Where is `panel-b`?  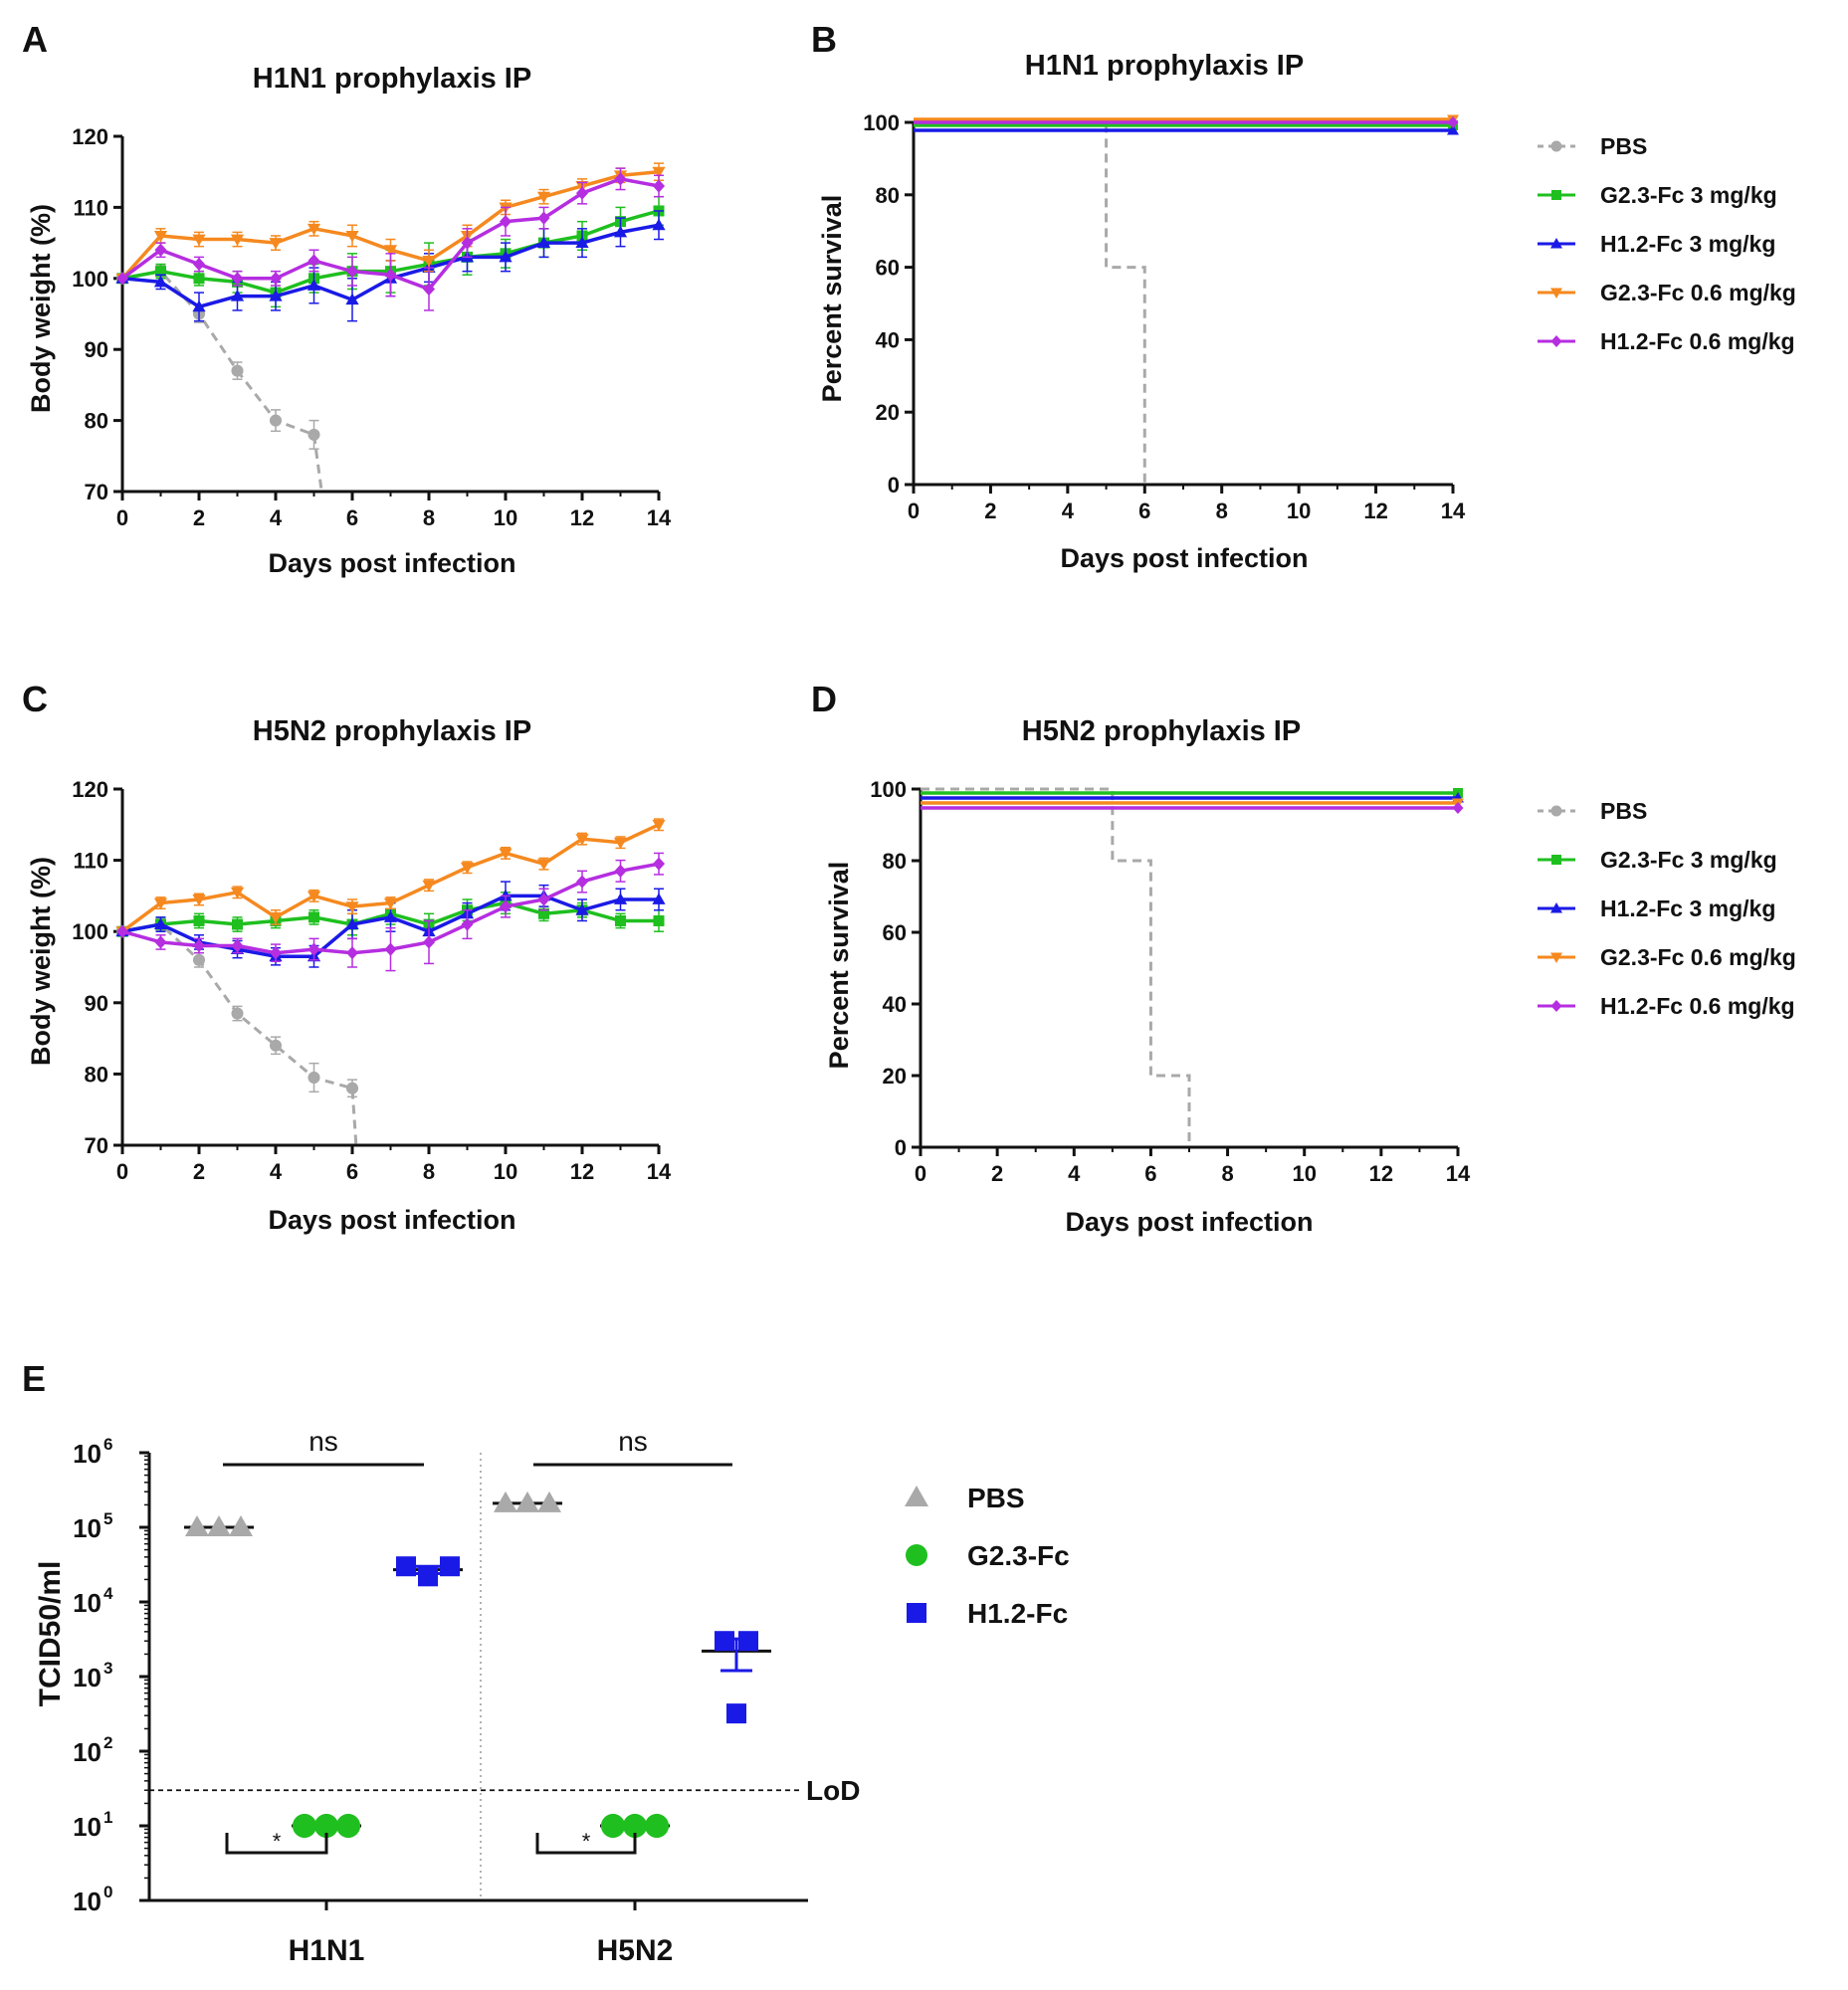
panel-b is located at coordinates (1240, 304).